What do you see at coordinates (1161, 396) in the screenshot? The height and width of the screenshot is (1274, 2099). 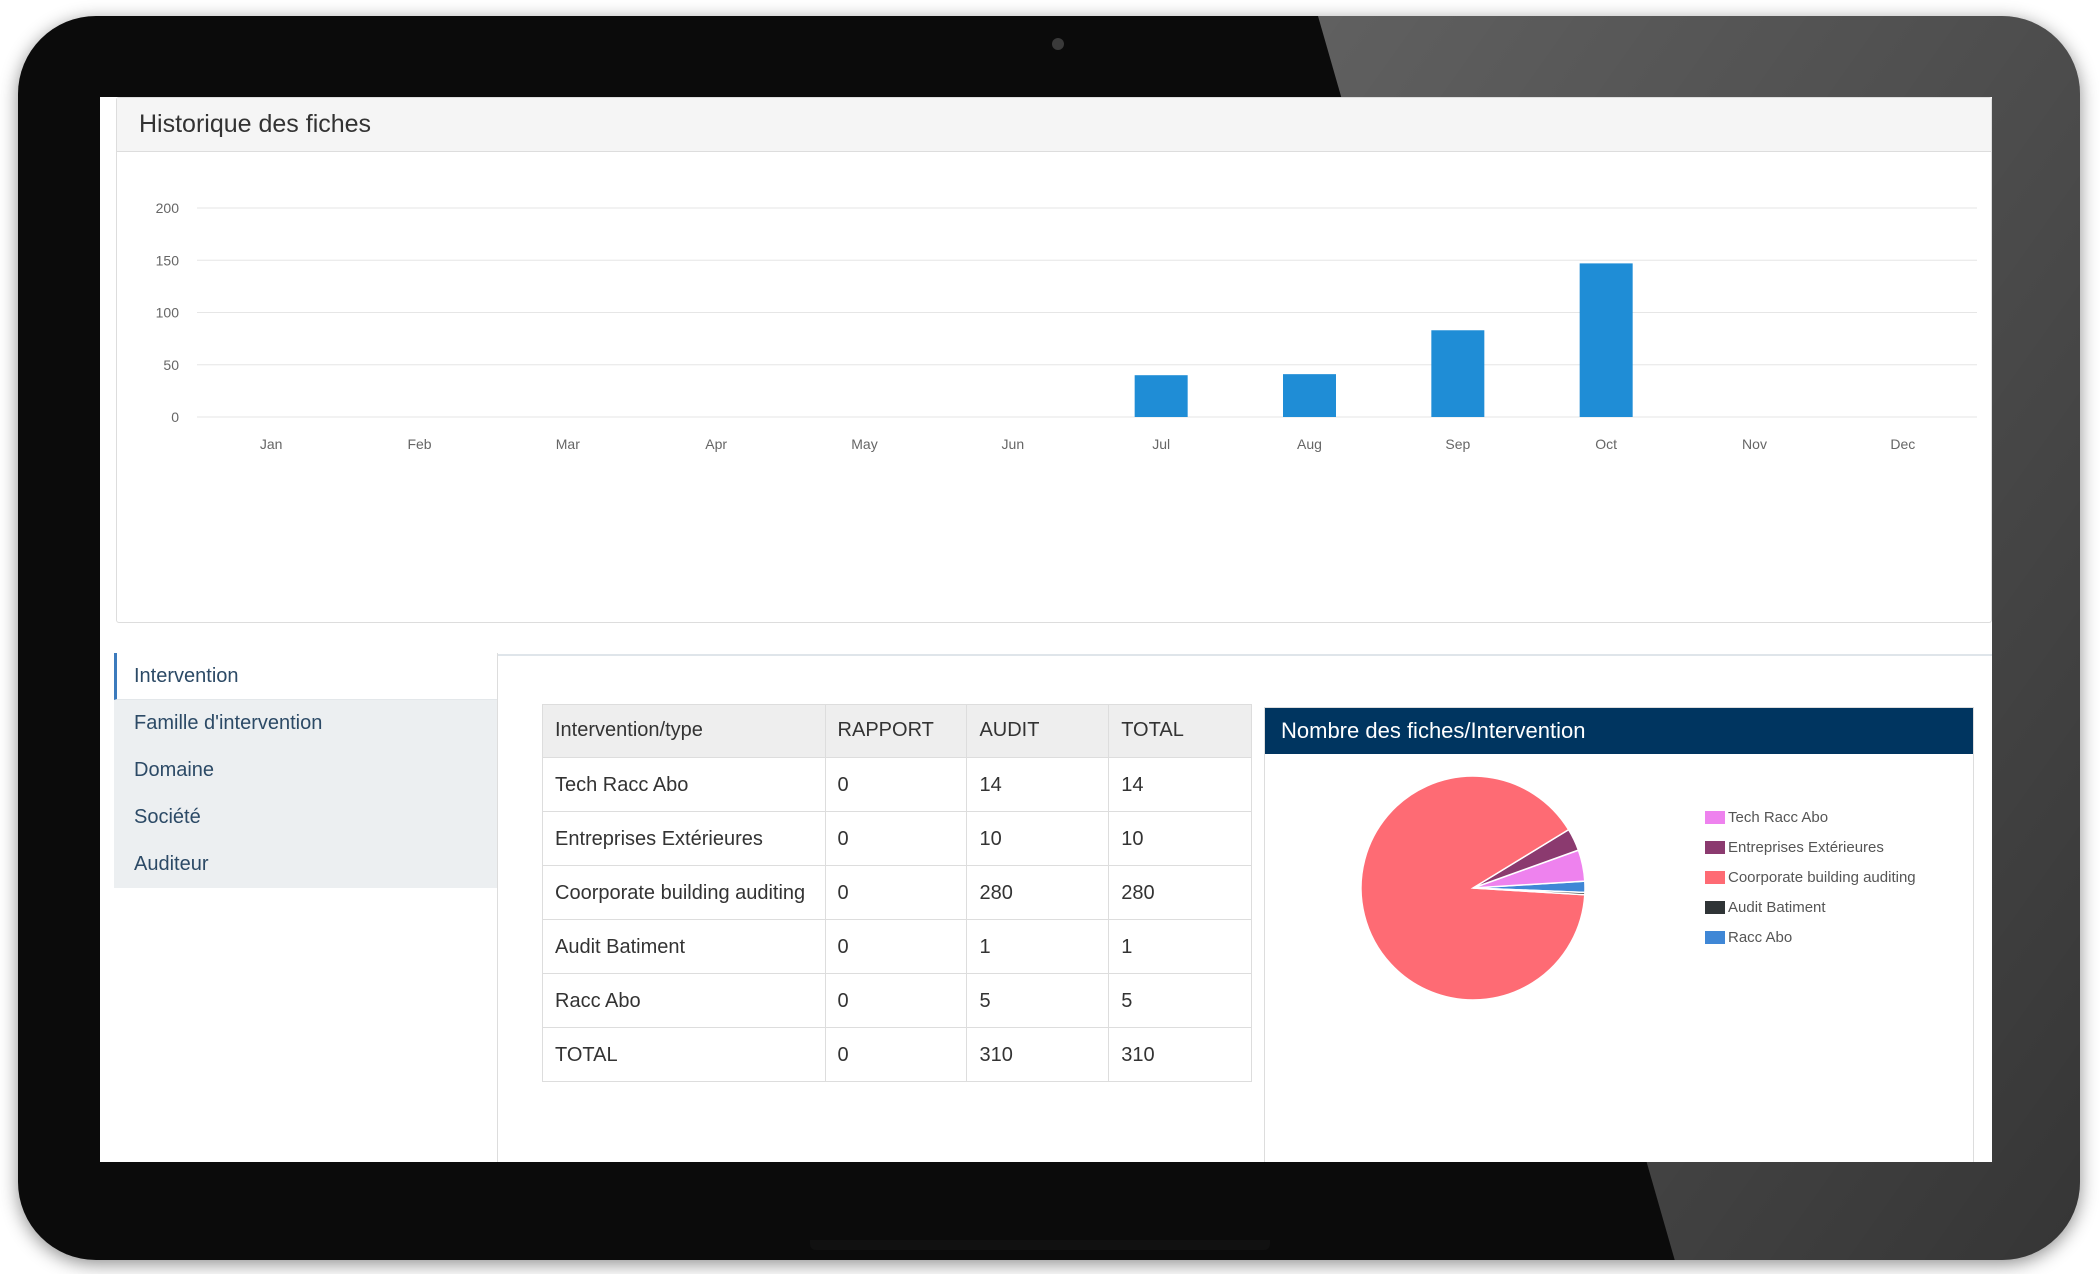 I see `bar-jul` at bounding box center [1161, 396].